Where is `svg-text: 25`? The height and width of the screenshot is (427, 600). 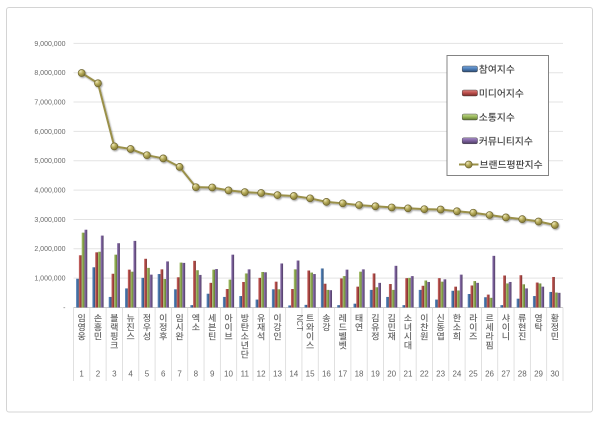 svg-text: 25 is located at coordinates (473, 374).